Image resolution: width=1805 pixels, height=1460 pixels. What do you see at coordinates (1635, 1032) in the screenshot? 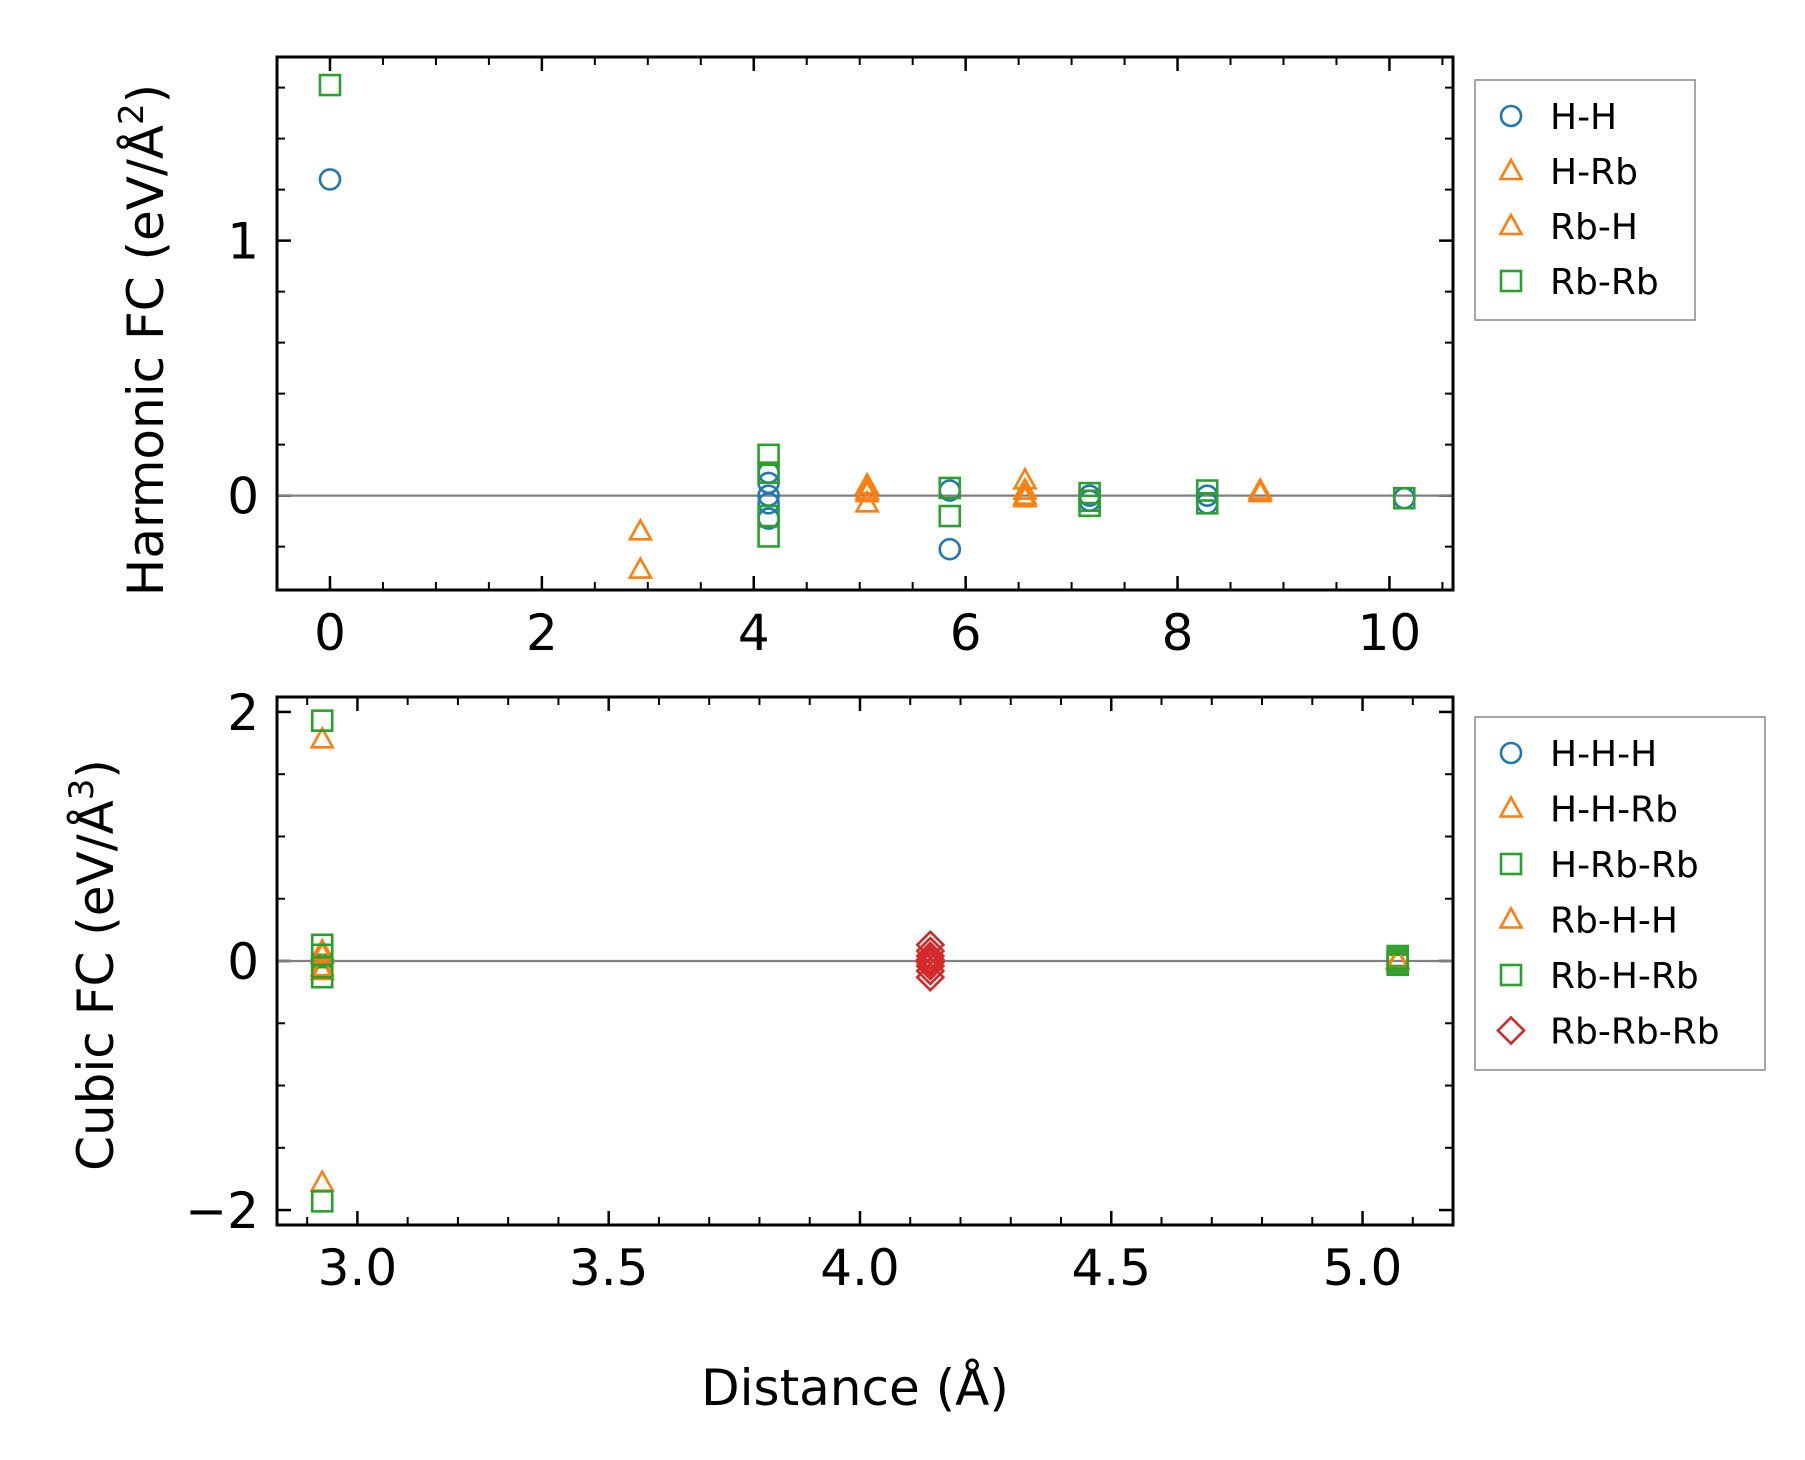
I see `legend-label: Rb-Rb-Rb` at bounding box center [1635, 1032].